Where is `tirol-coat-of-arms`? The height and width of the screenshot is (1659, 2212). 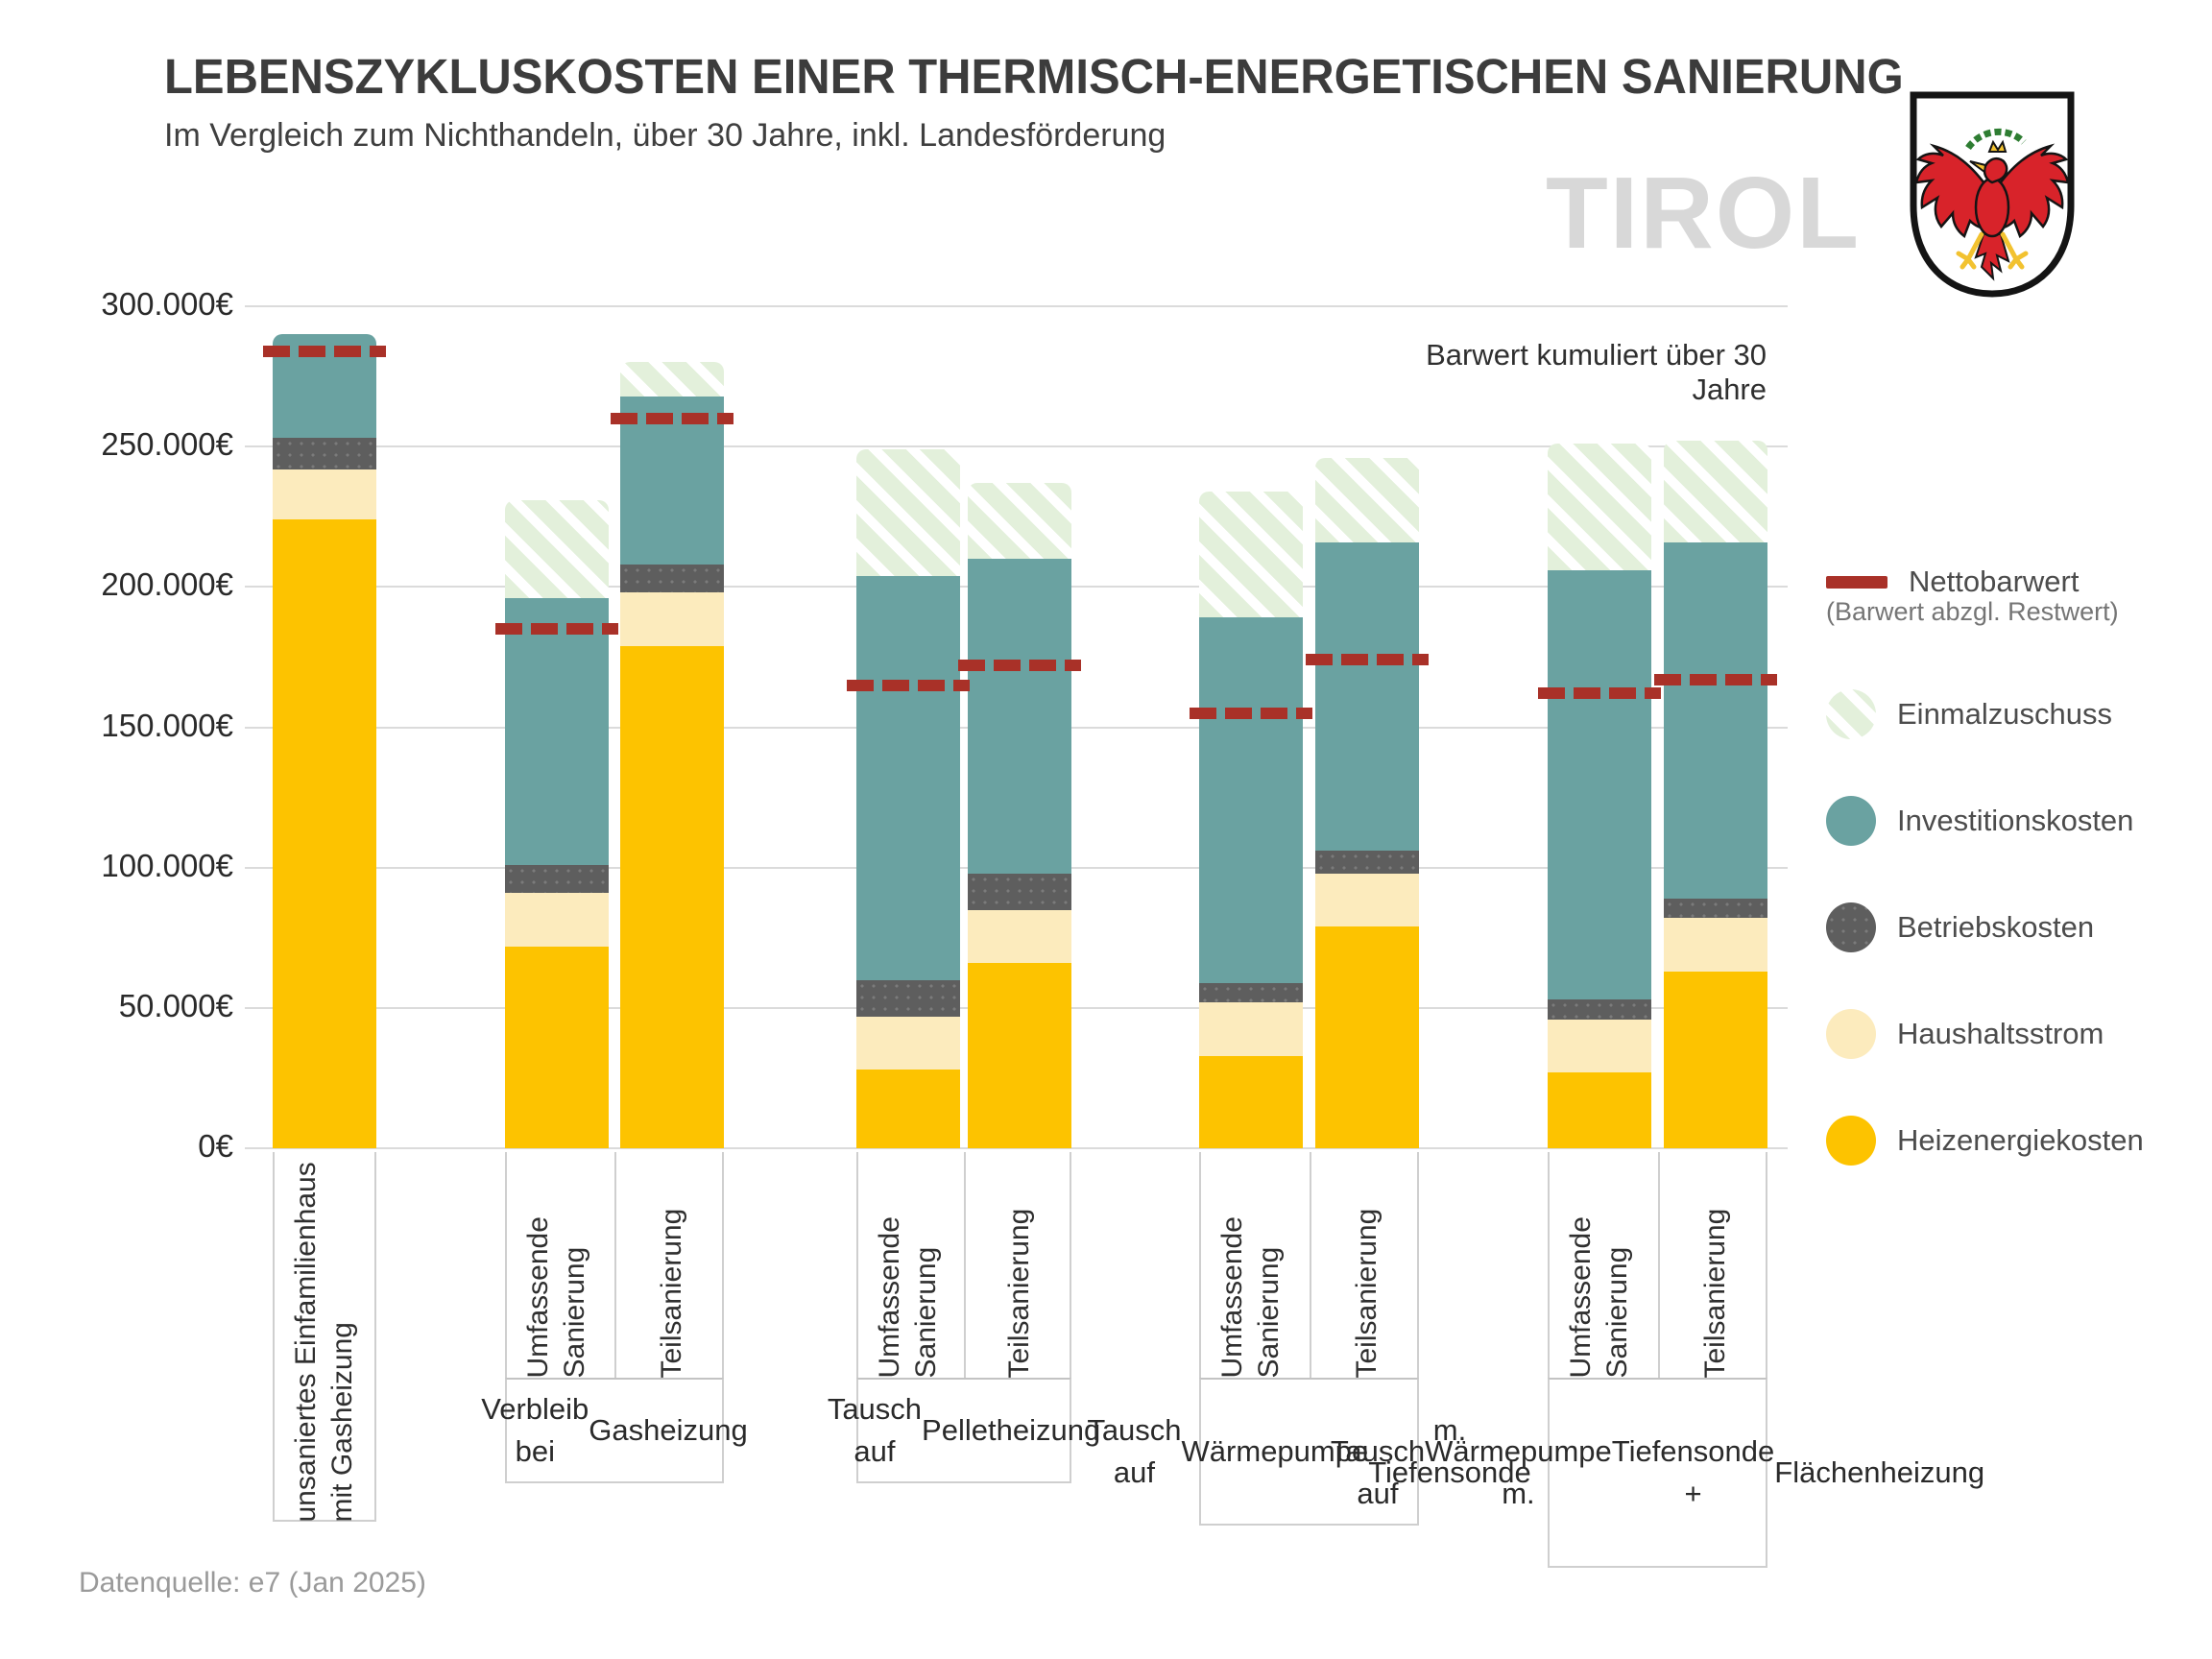 tirol-coat-of-arms is located at coordinates (1993, 198).